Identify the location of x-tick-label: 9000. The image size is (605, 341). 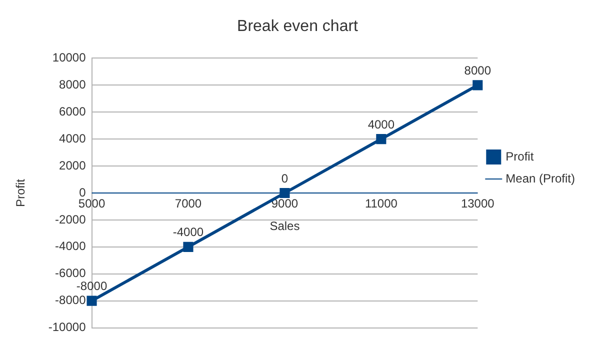
(284, 203).